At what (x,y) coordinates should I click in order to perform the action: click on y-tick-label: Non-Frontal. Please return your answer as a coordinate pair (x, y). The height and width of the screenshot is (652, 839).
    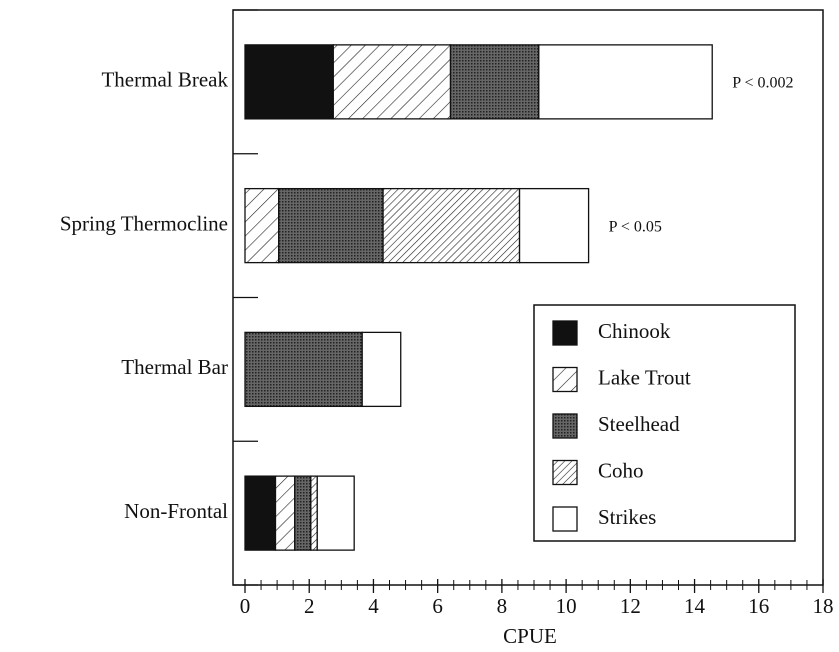
    Looking at the image, I should click on (176, 511).